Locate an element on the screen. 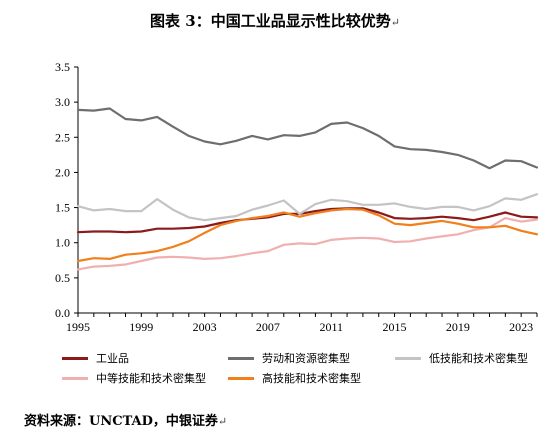 The height and width of the screenshot is (440, 550). x-tick-label: 2015 is located at coordinates (395, 327).